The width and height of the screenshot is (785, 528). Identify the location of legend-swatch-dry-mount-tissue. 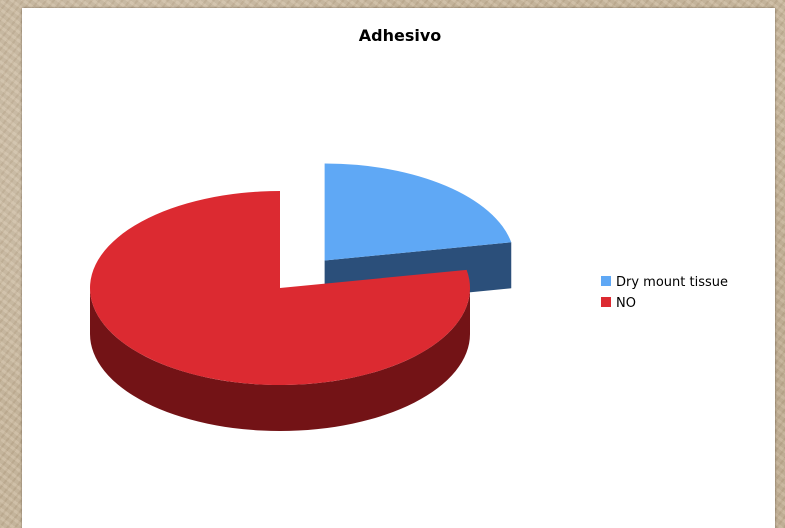
(606, 281).